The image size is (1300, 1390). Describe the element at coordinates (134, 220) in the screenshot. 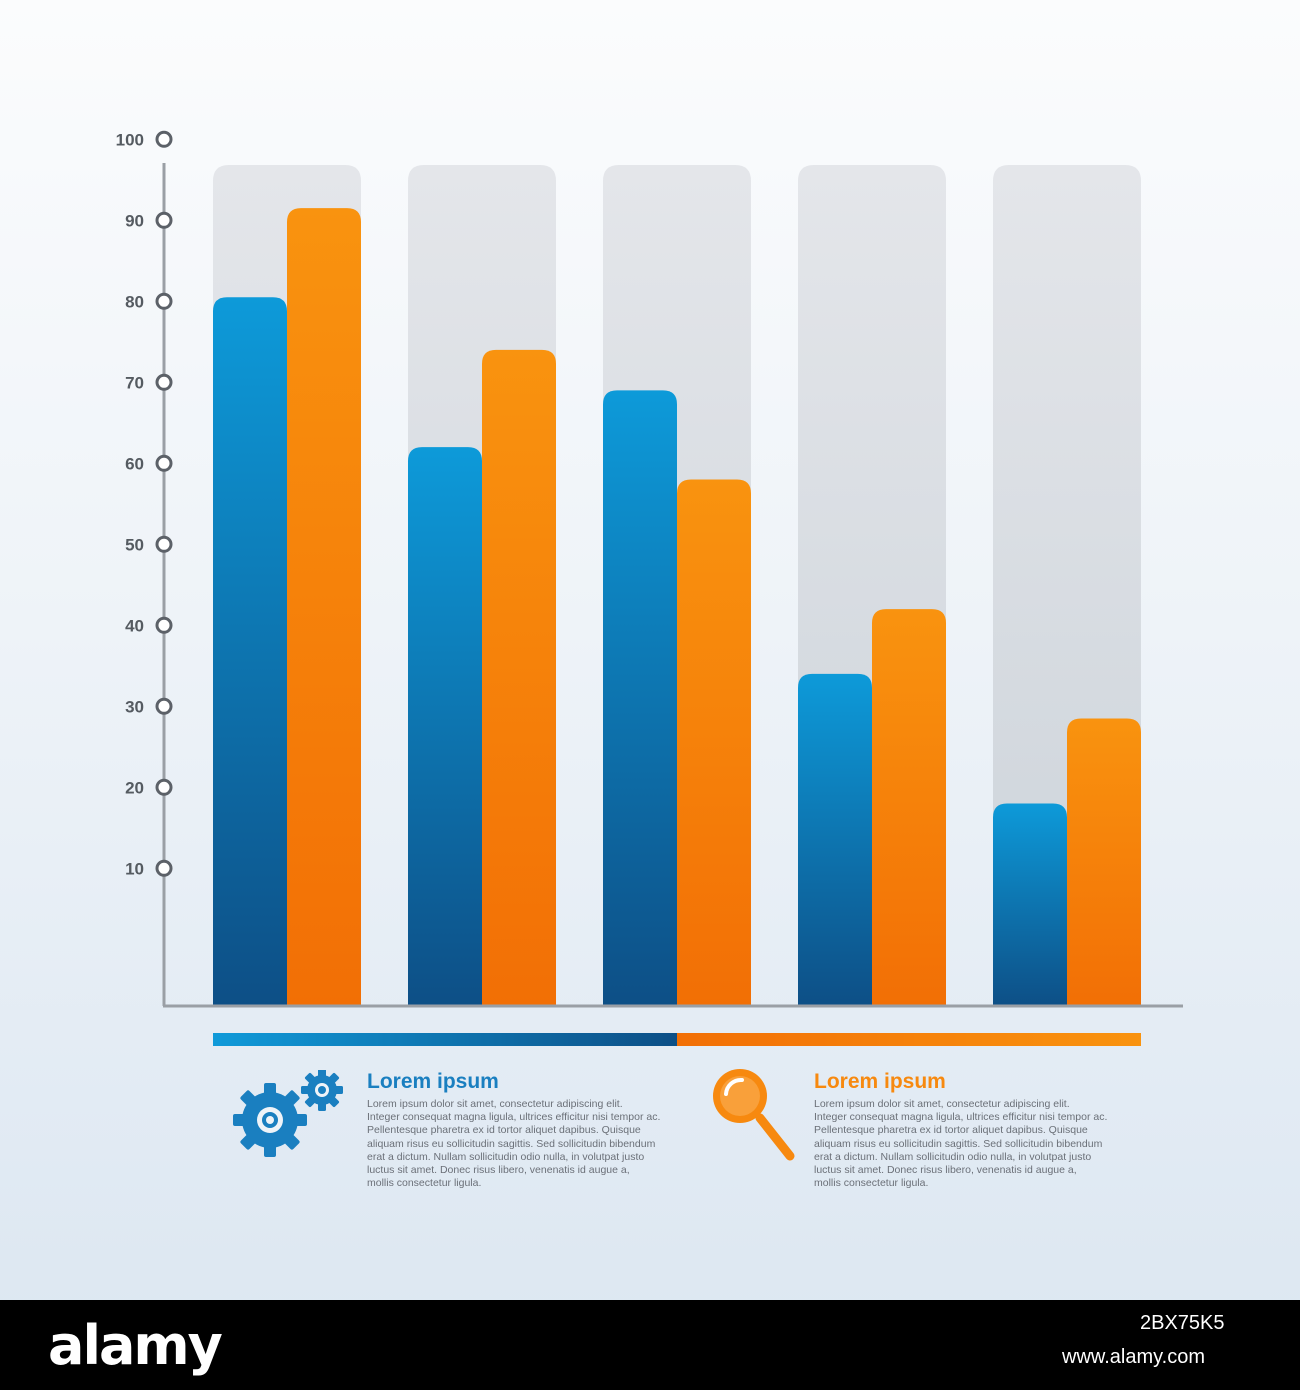

I see `y-tick-label: 90` at that location.